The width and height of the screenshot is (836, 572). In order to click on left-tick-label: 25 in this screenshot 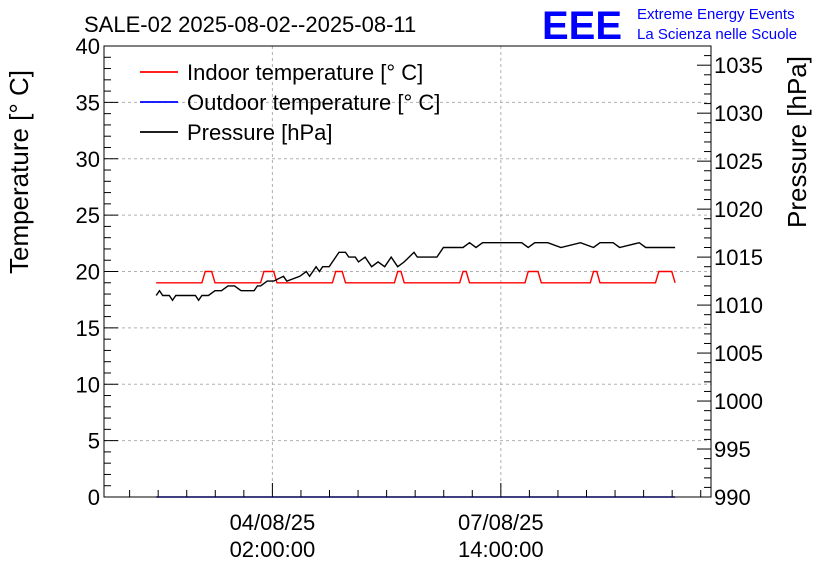, I will do `click(88, 215)`.